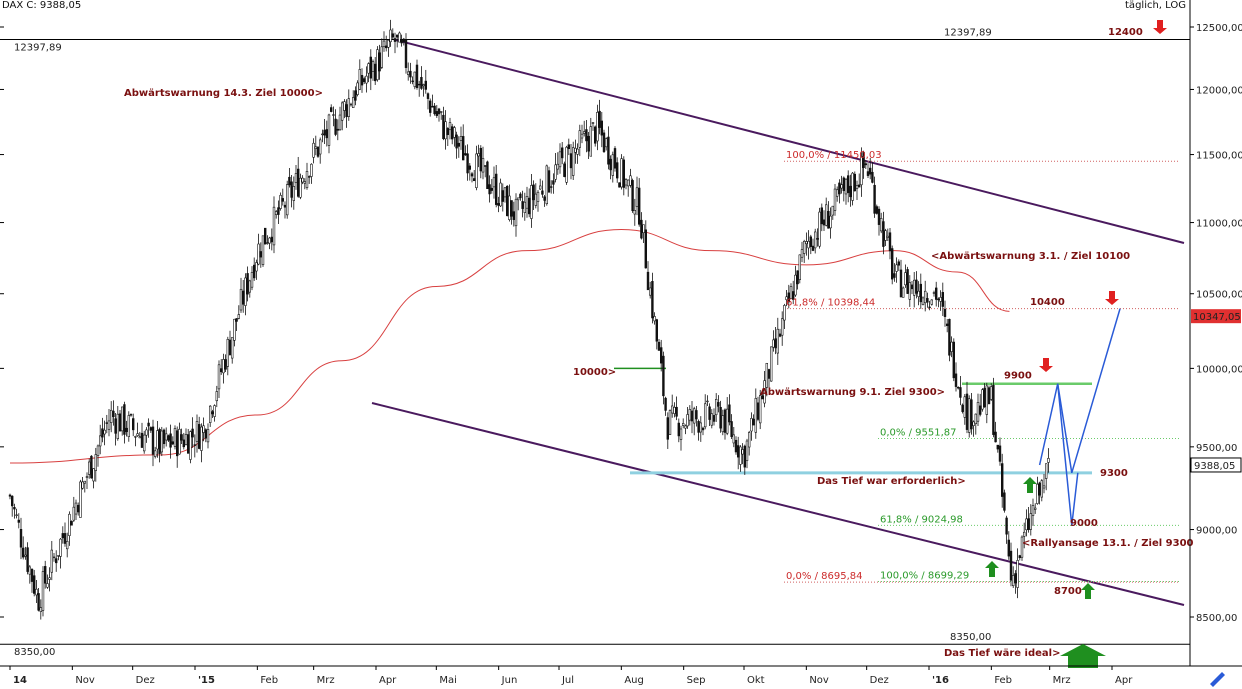  What do you see at coordinates (992, 569) in the screenshot?
I see `green-arrow-low` at bounding box center [992, 569].